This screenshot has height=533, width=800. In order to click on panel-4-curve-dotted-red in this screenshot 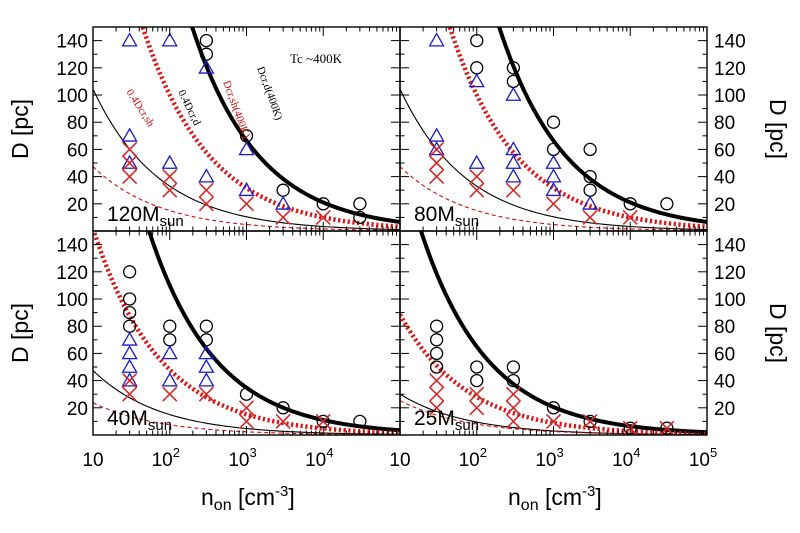, I will do `click(553, 374)`.